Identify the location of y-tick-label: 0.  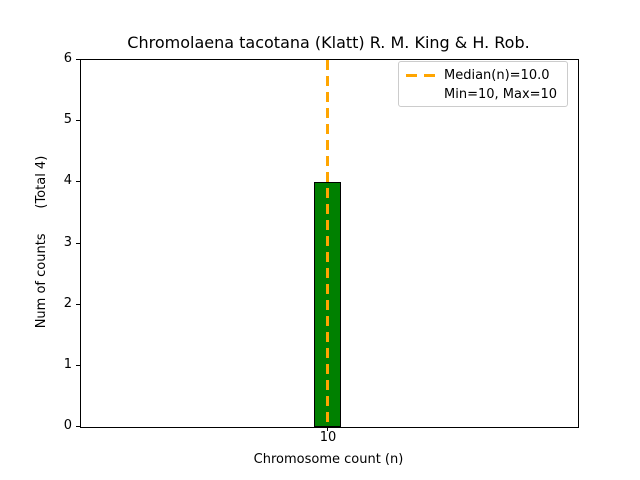
(67, 425).